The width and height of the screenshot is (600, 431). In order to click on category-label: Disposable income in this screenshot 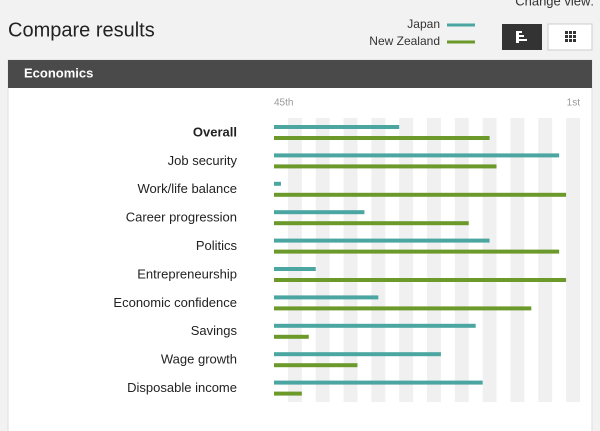, I will do `click(182, 387)`.